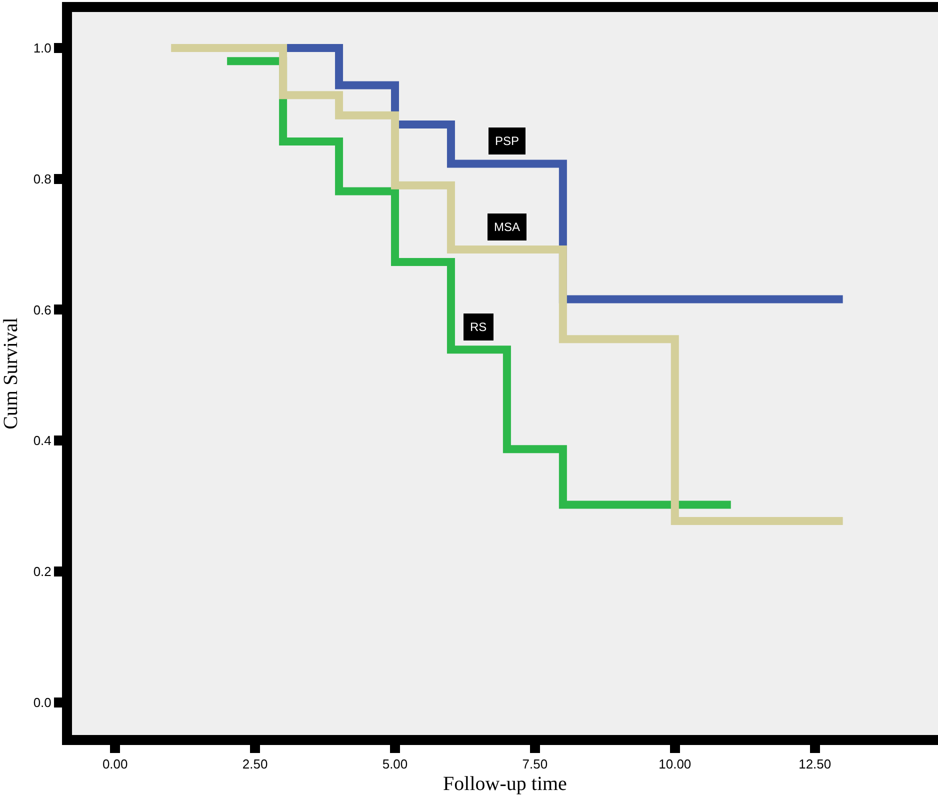 Image resolution: width=938 pixels, height=795 pixels. I want to click on x-axis-title: Follow-up time, so click(505, 784).